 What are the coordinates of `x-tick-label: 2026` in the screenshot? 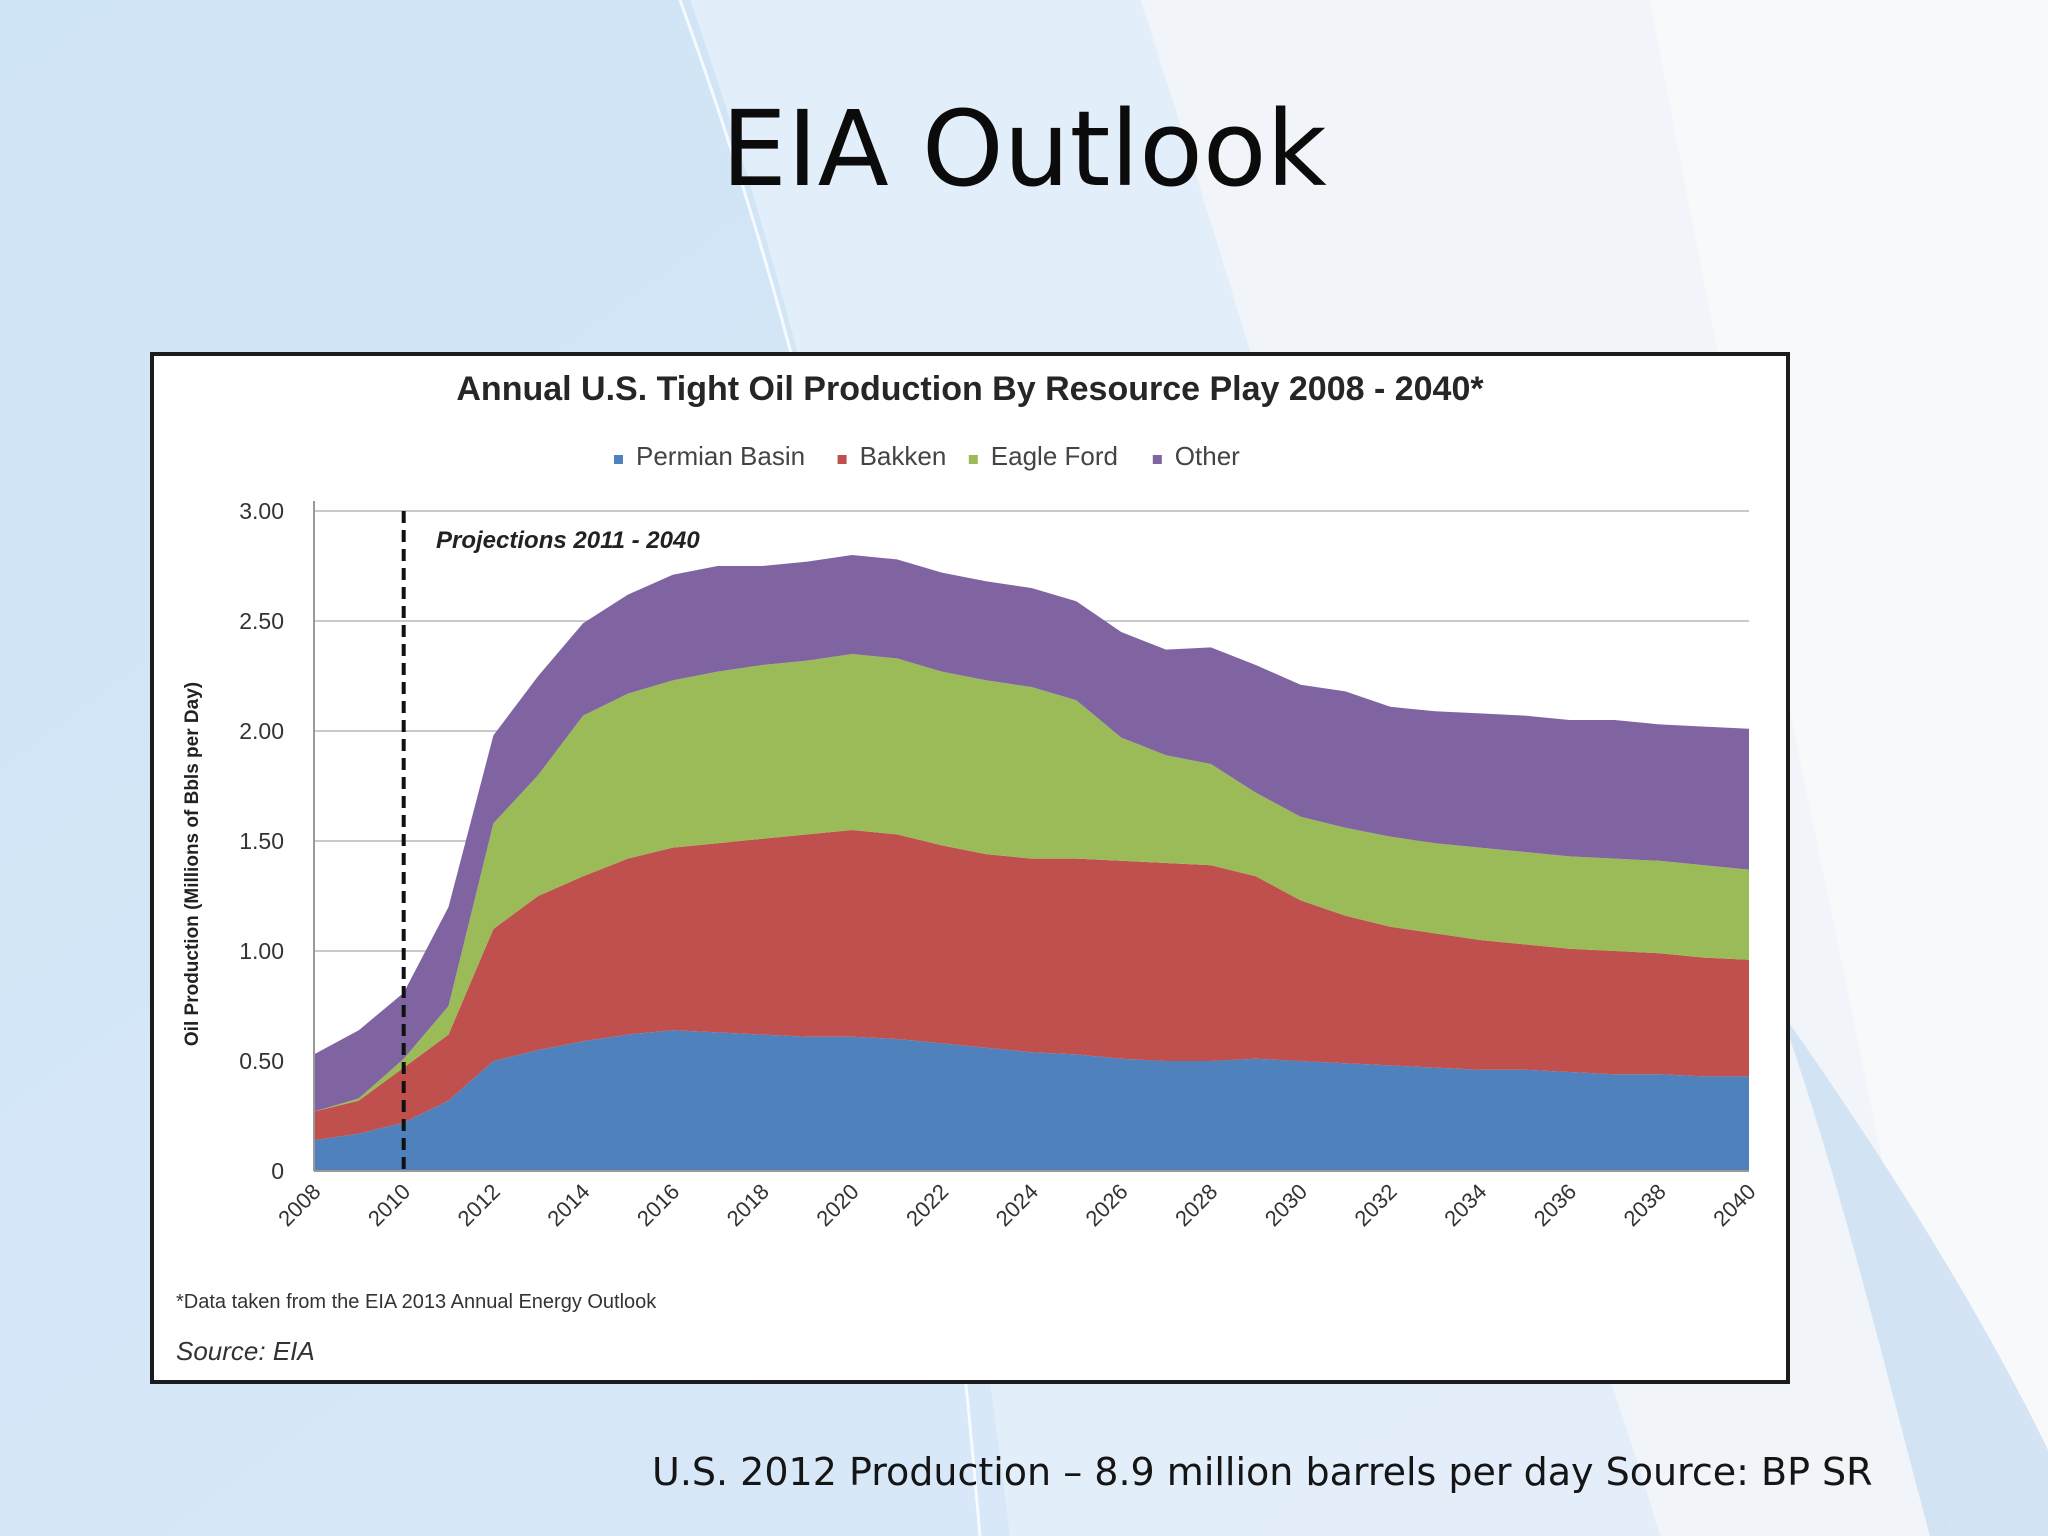 It's located at (1106, 1205).